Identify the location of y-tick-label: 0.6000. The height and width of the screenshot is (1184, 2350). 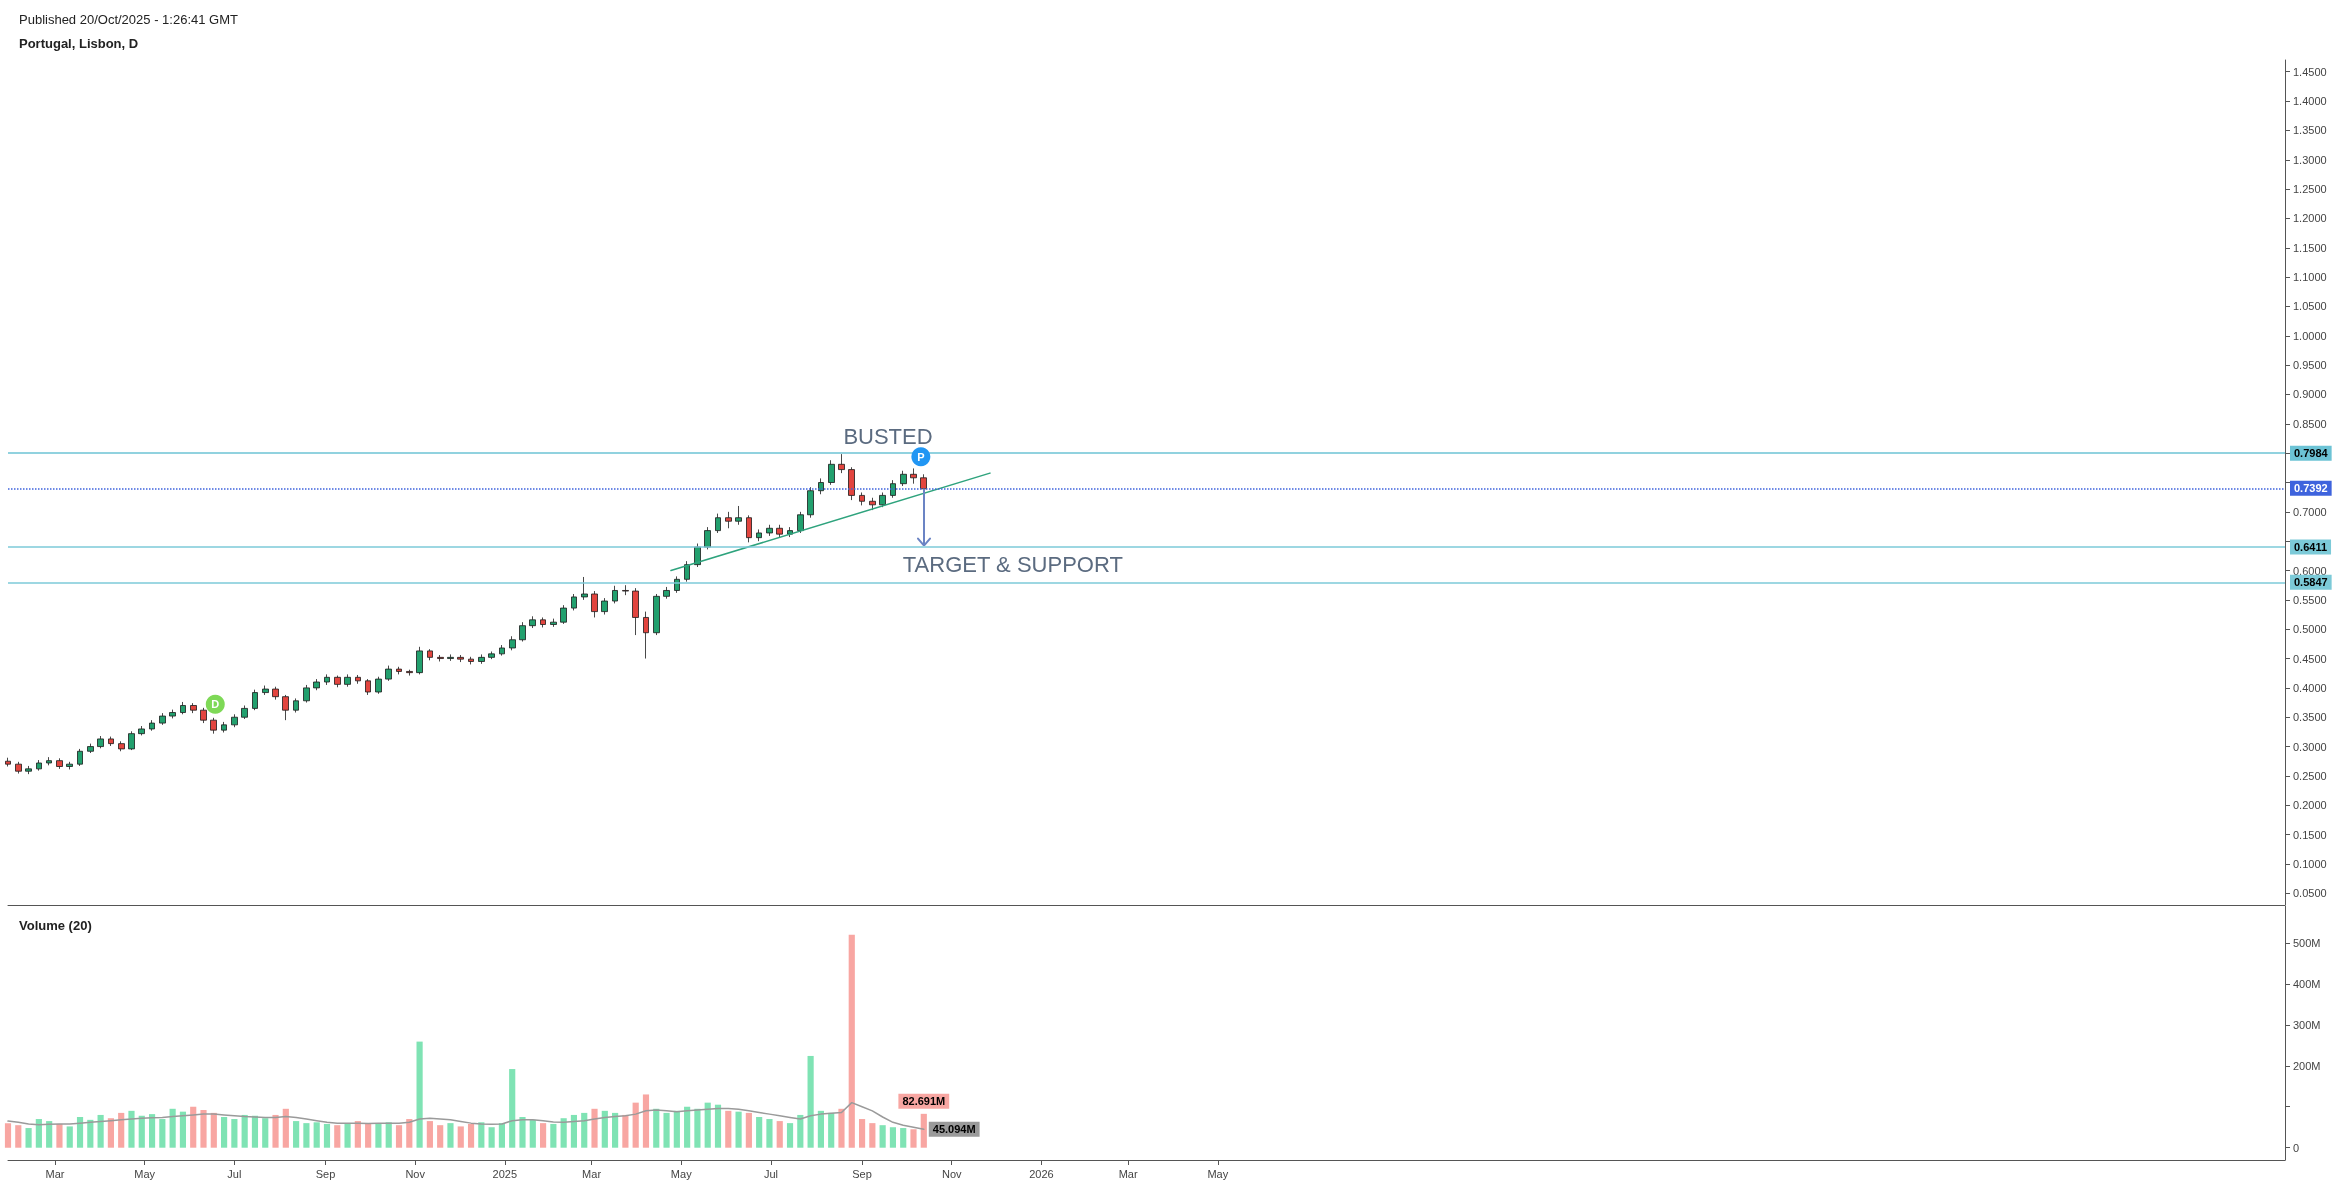
(2310, 570).